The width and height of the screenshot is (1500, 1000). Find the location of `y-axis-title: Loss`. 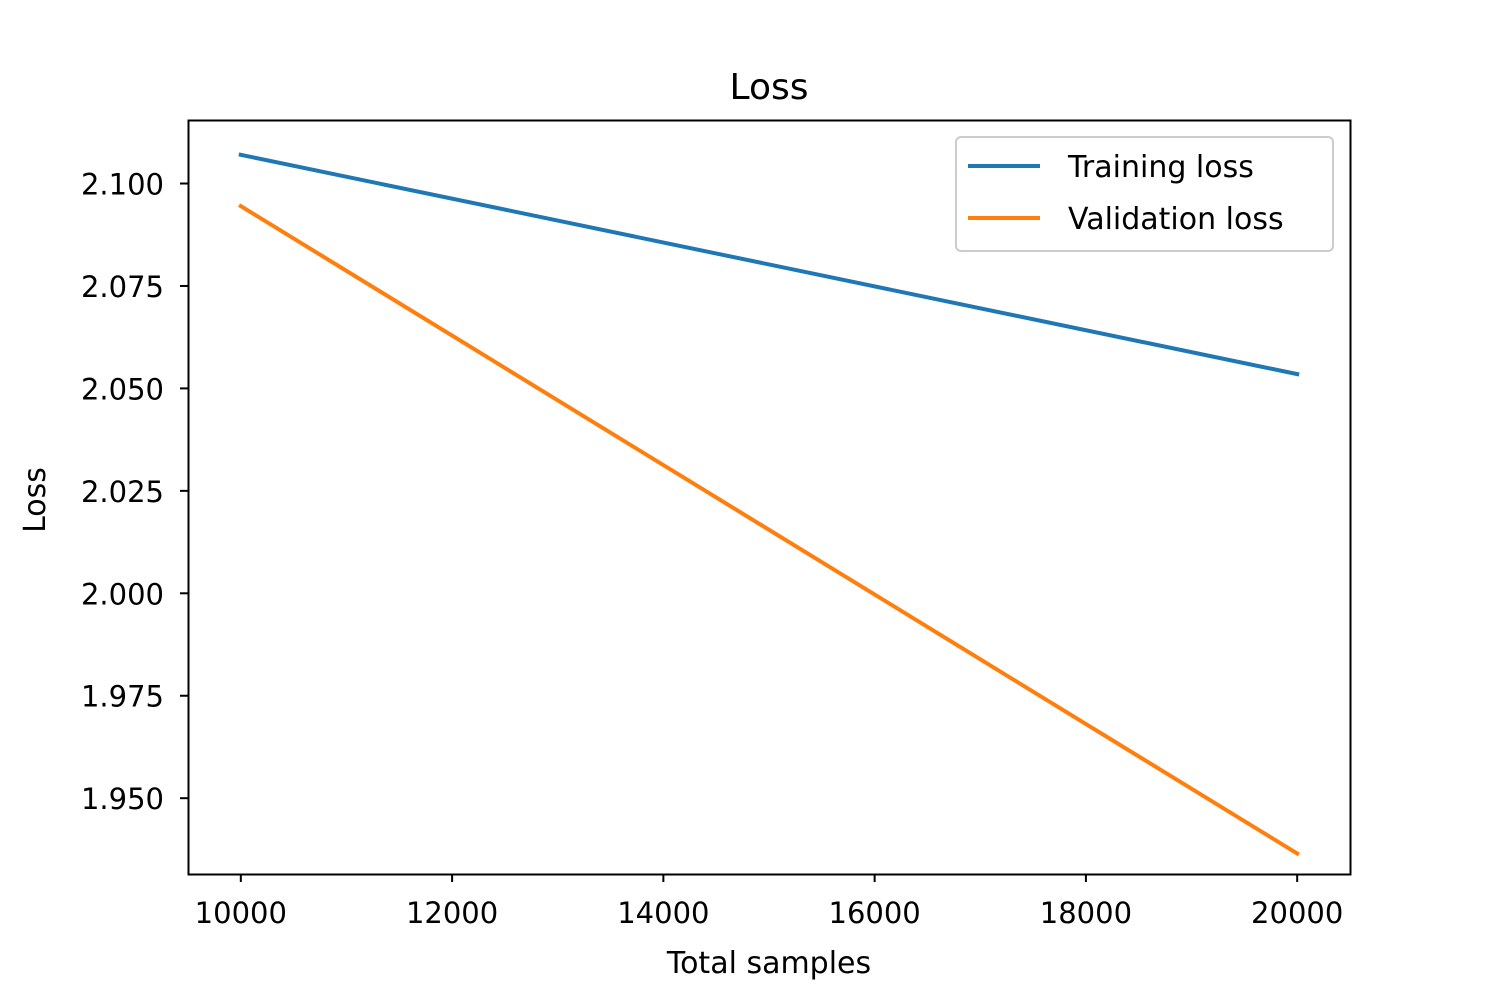

y-axis-title: Loss is located at coordinates (35, 500).